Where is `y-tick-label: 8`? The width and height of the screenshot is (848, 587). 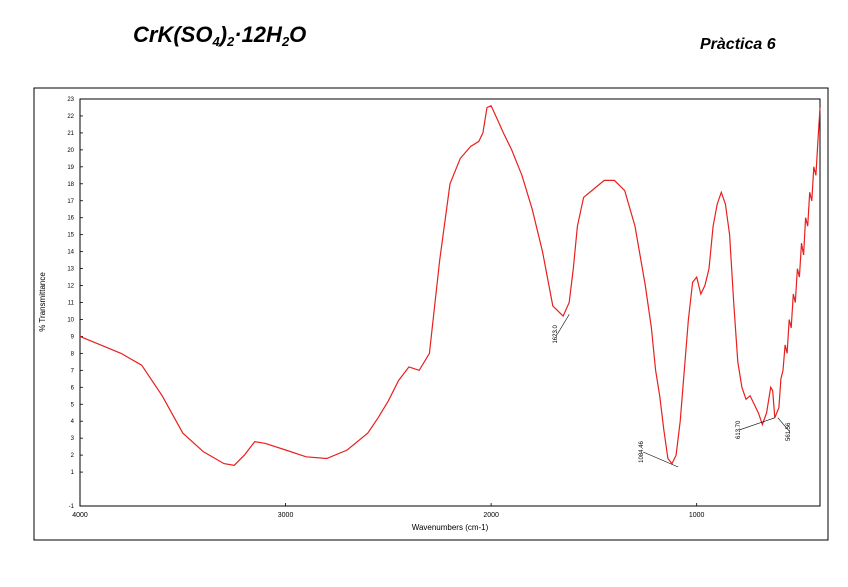
y-tick-label: 8 is located at coordinates (73, 354).